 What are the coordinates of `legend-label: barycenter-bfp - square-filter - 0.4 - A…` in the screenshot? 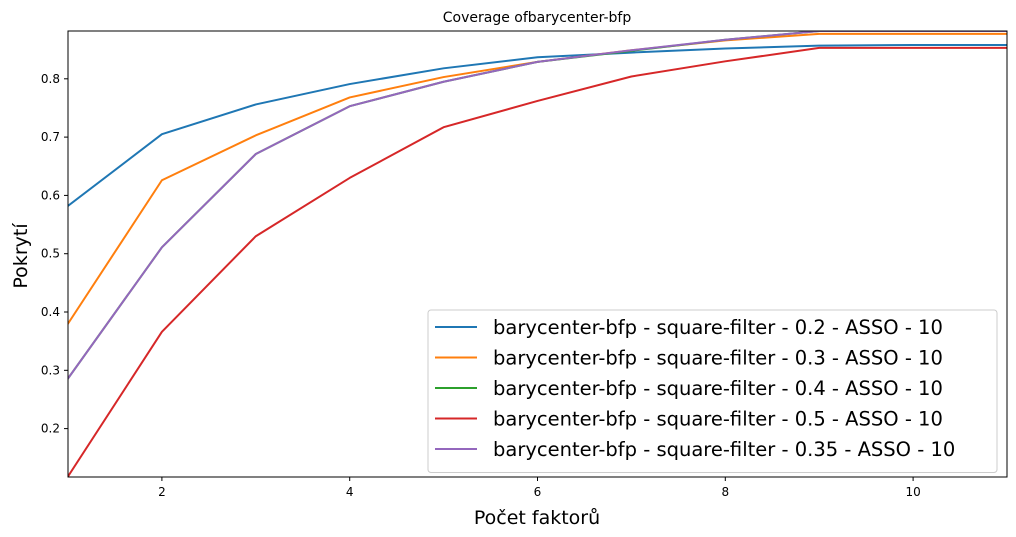 It's located at (718, 388).